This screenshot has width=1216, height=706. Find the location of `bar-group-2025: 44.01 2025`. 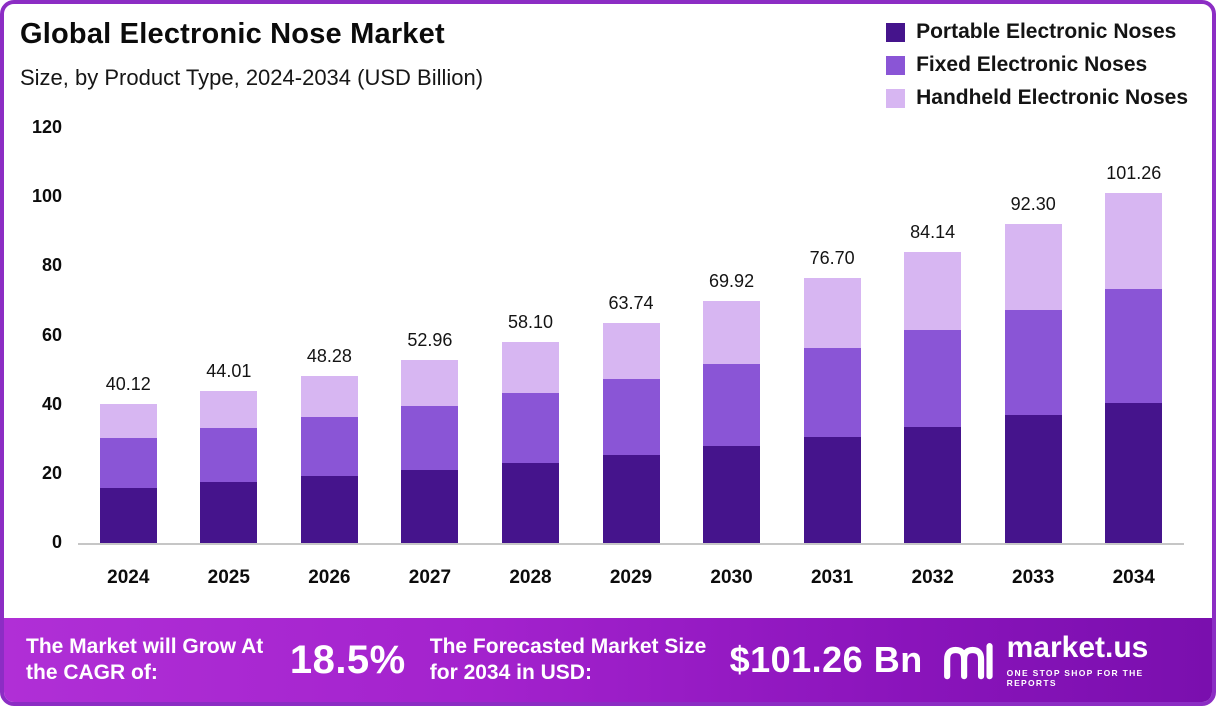

bar-group-2025: 44.01 2025 is located at coordinates (229, 358).